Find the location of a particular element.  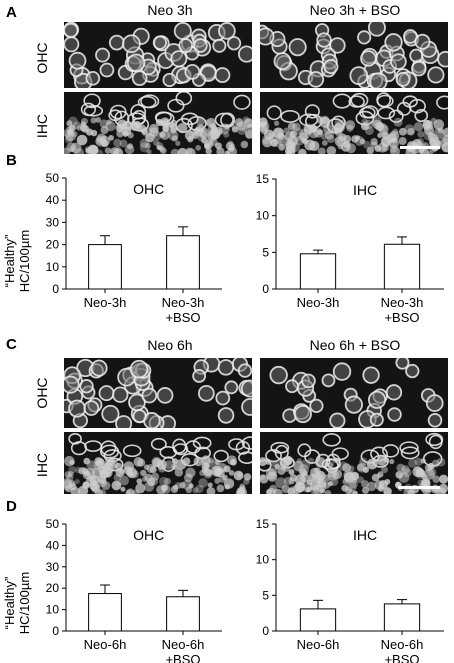

micrograph-a-ihc-neo3h is located at coordinates (158, 123).